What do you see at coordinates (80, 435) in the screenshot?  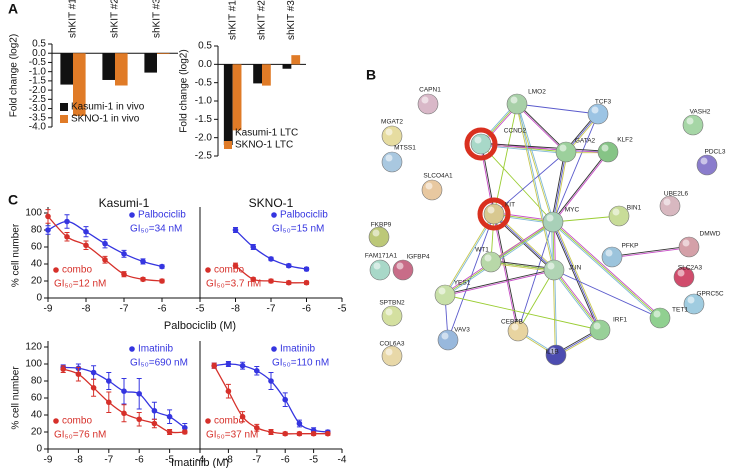 I see `gi50-label: GI₅₀=76 nM` at bounding box center [80, 435].